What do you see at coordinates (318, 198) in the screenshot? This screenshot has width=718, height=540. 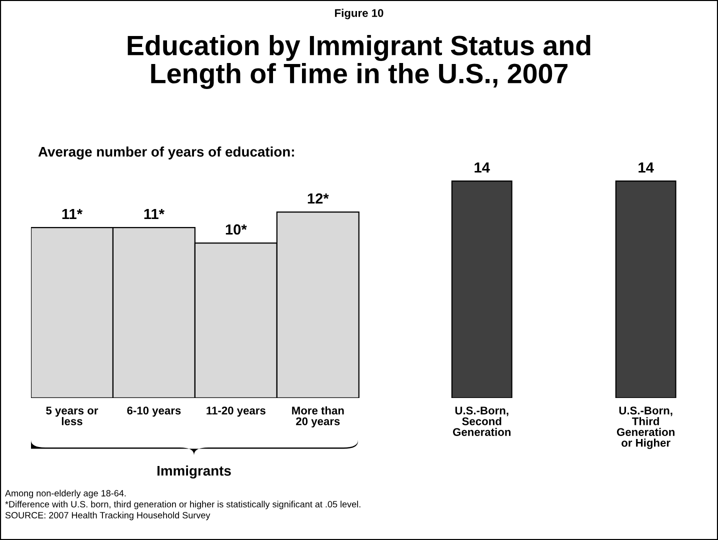 I see `data-label: 12*` at bounding box center [318, 198].